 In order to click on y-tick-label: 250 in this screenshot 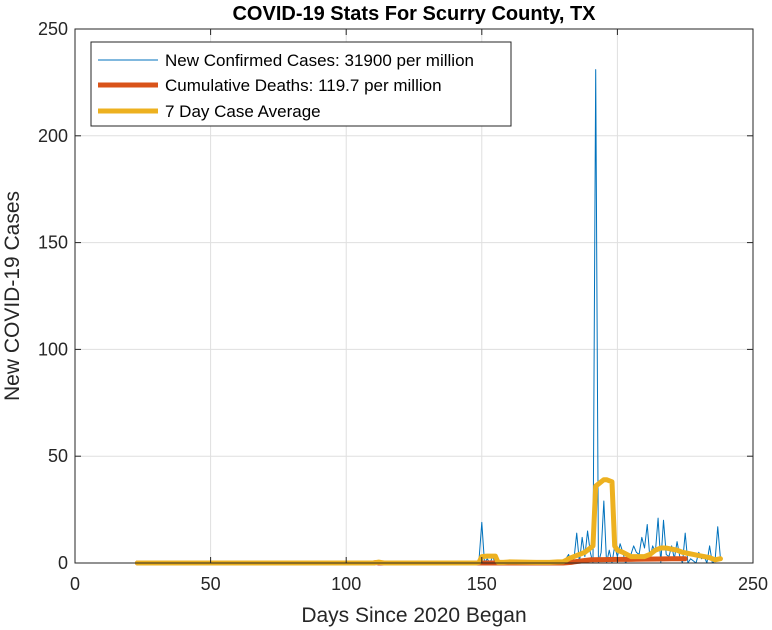, I will do `click(53, 29)`.